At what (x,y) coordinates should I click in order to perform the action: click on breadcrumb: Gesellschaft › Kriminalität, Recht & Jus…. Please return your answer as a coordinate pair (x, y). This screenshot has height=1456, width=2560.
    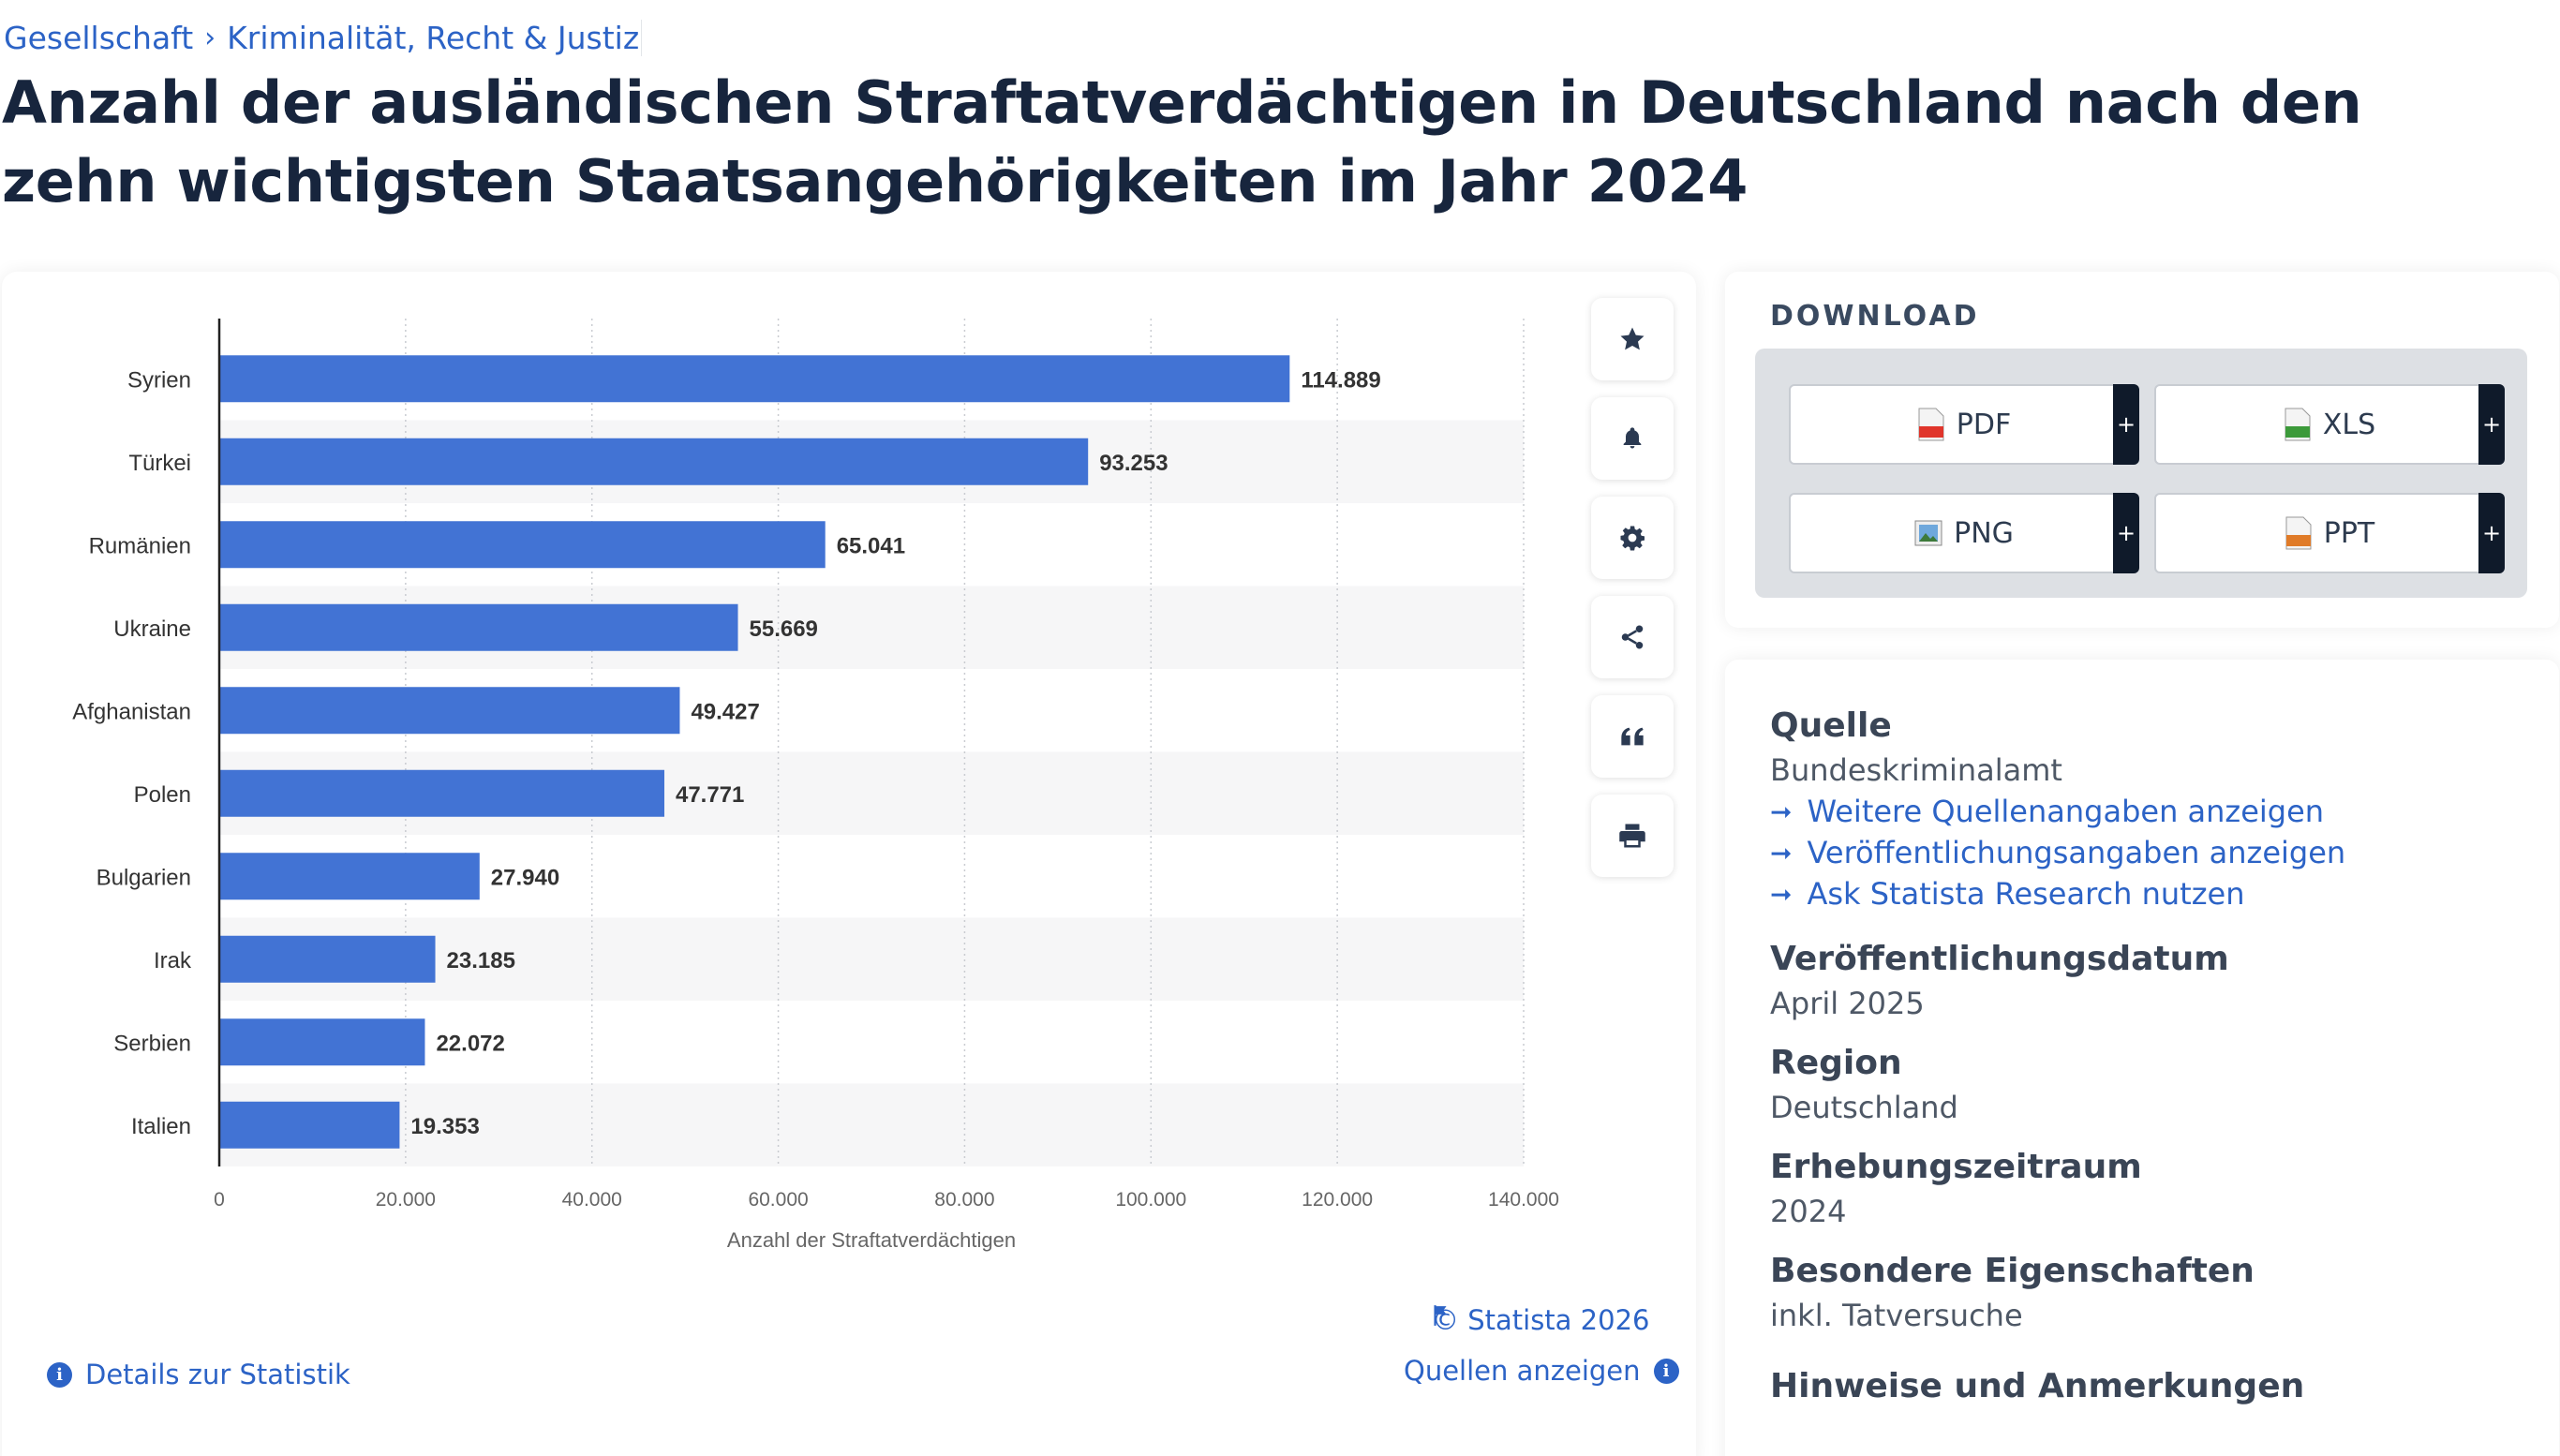
    Looking at the image, I should click on (323, 37).